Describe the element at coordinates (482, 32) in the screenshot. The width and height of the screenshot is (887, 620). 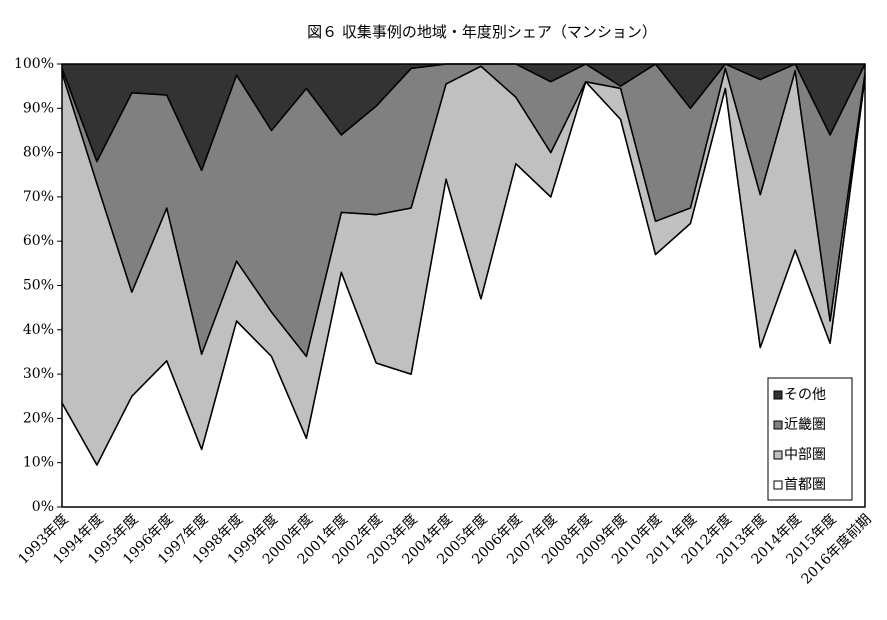
I see `chart-title: 図６ 収集事例の地域・年度別シェア（マンション）` at that location.